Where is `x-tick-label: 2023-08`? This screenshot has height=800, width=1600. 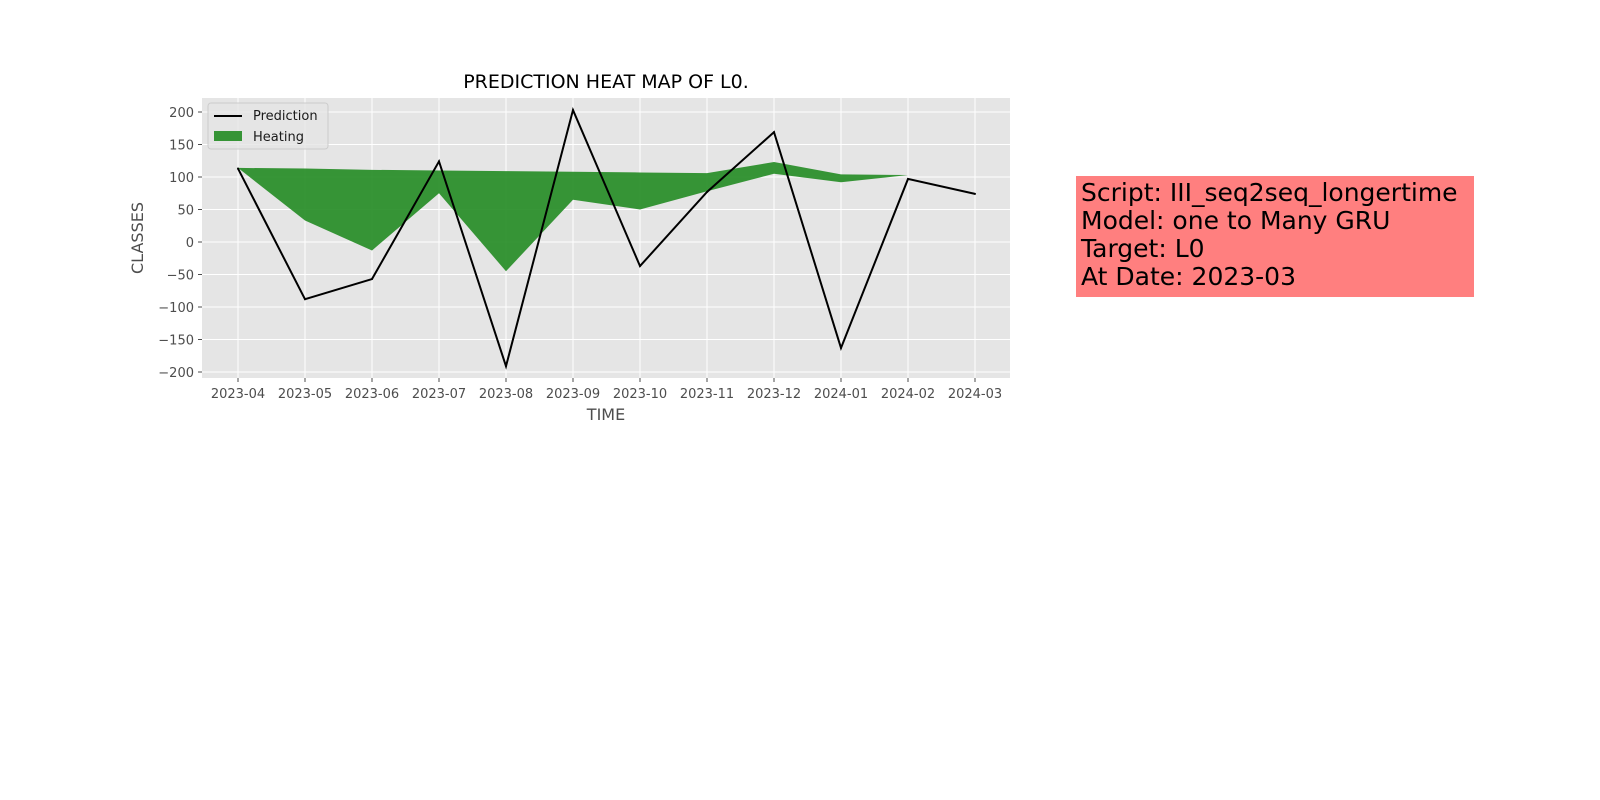 x-tick-label: 2023-08 is located at coordinates (506, 394).